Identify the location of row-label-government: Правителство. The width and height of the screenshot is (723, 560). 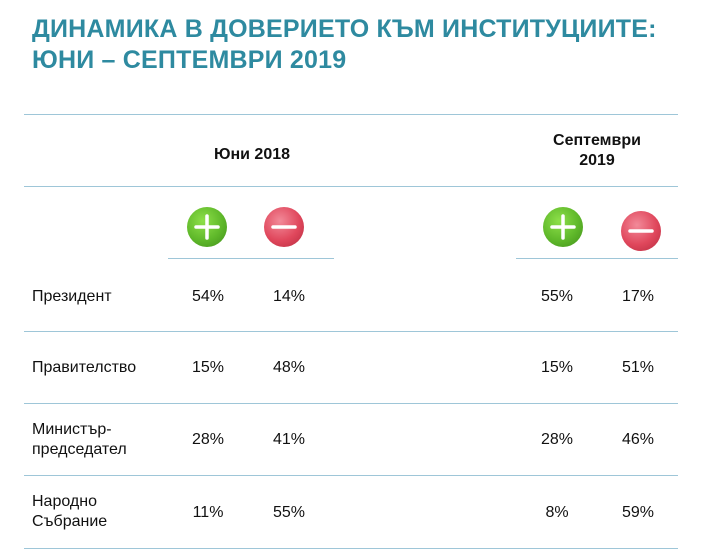
(84, 367).